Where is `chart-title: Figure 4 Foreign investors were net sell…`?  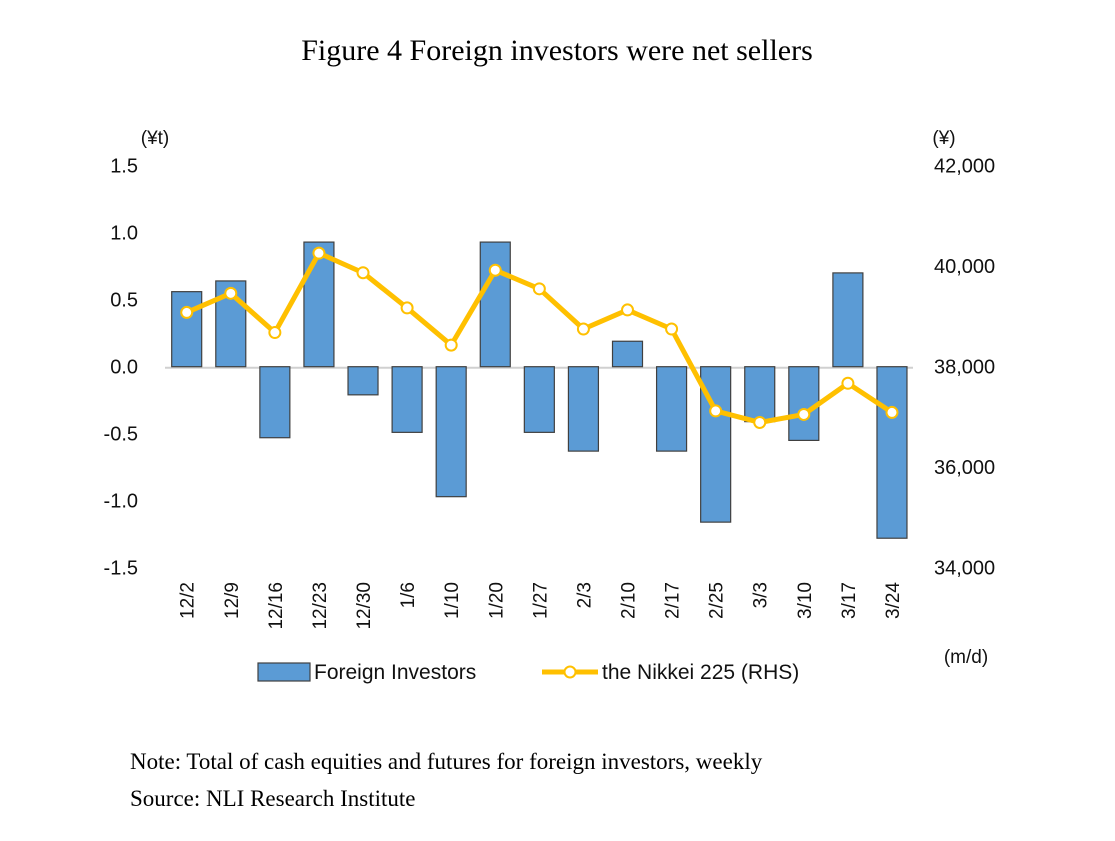
chart-title: Figure 4 Foreign investors were net sell… is located at coordinates (557, 50).